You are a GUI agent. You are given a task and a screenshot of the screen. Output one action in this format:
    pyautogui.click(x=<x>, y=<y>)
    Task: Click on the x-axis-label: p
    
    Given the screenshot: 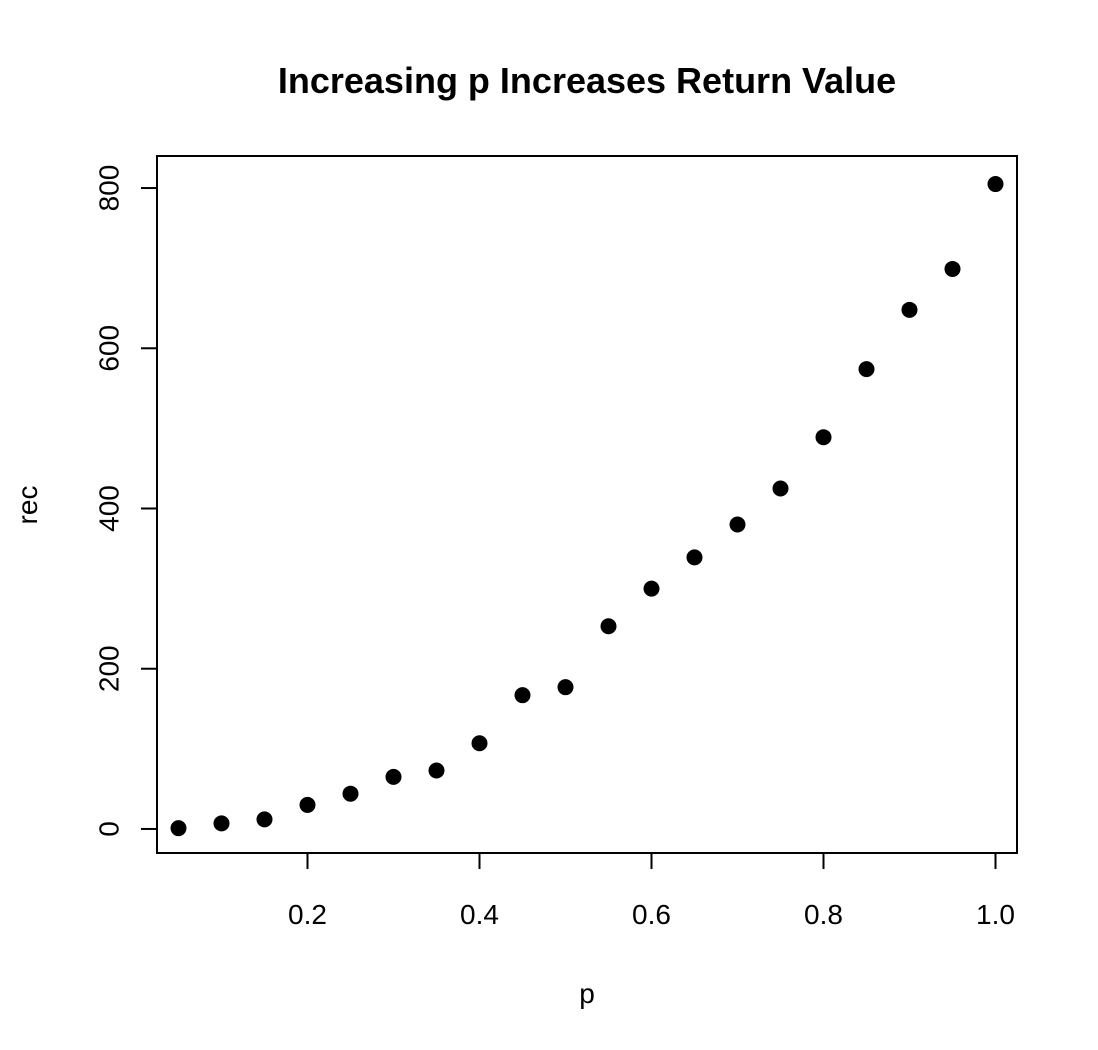 What is the action you would take?
    pyautogui.click(x=587, y=993)
    